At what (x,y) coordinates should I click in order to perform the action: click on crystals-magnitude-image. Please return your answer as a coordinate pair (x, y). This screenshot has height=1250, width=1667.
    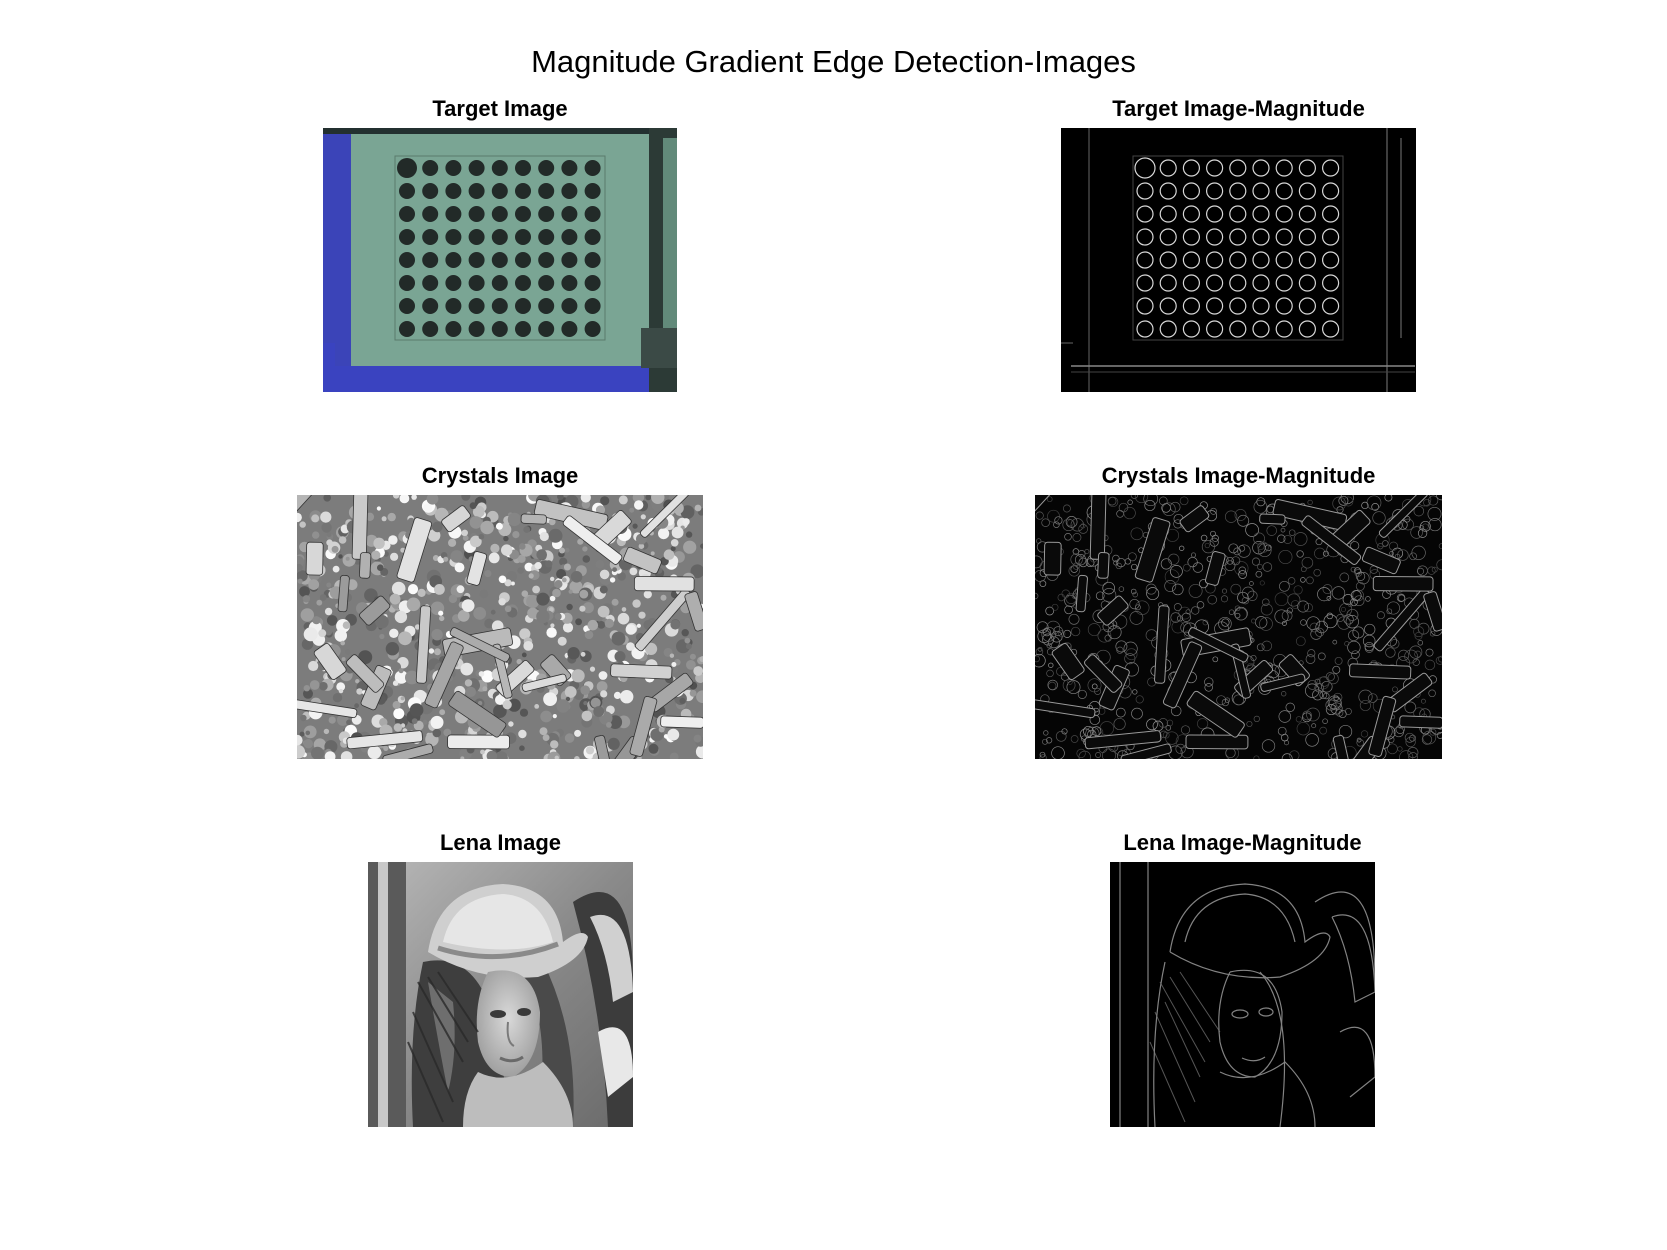
    Looking at the image, I should click on (1238, 627).